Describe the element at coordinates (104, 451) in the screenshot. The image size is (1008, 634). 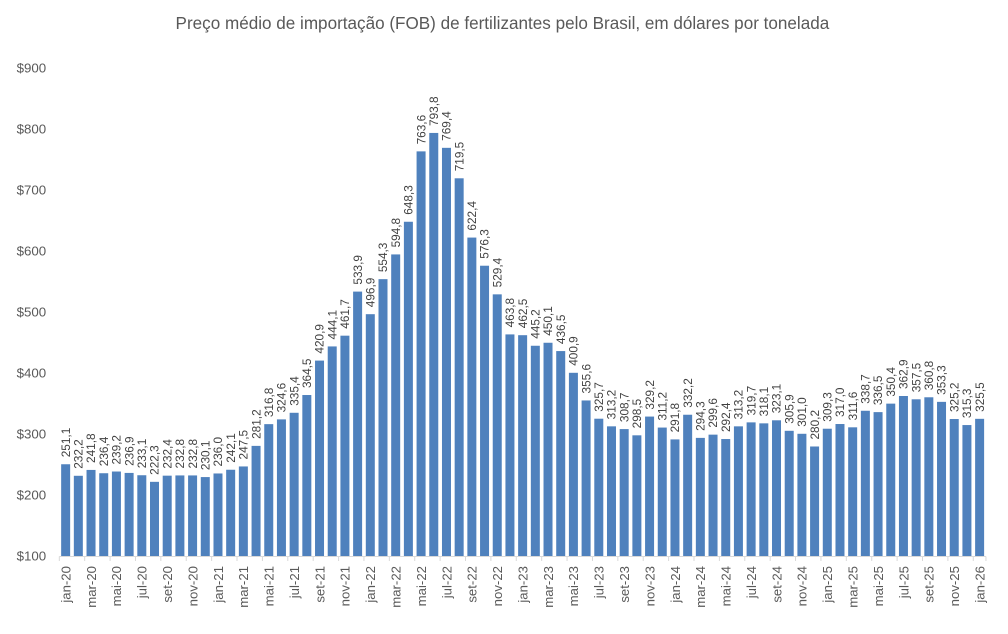
I see `svg-text: 236,4` at that location.